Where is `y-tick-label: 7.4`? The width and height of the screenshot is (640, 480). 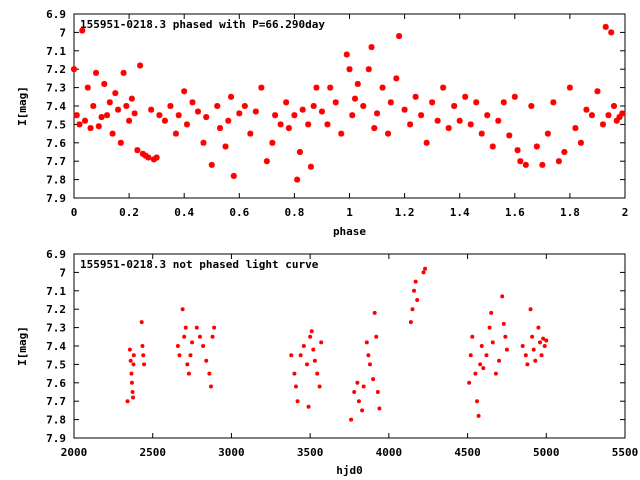 y-tick-label: 7.4 is located at coordinates (56, 106).